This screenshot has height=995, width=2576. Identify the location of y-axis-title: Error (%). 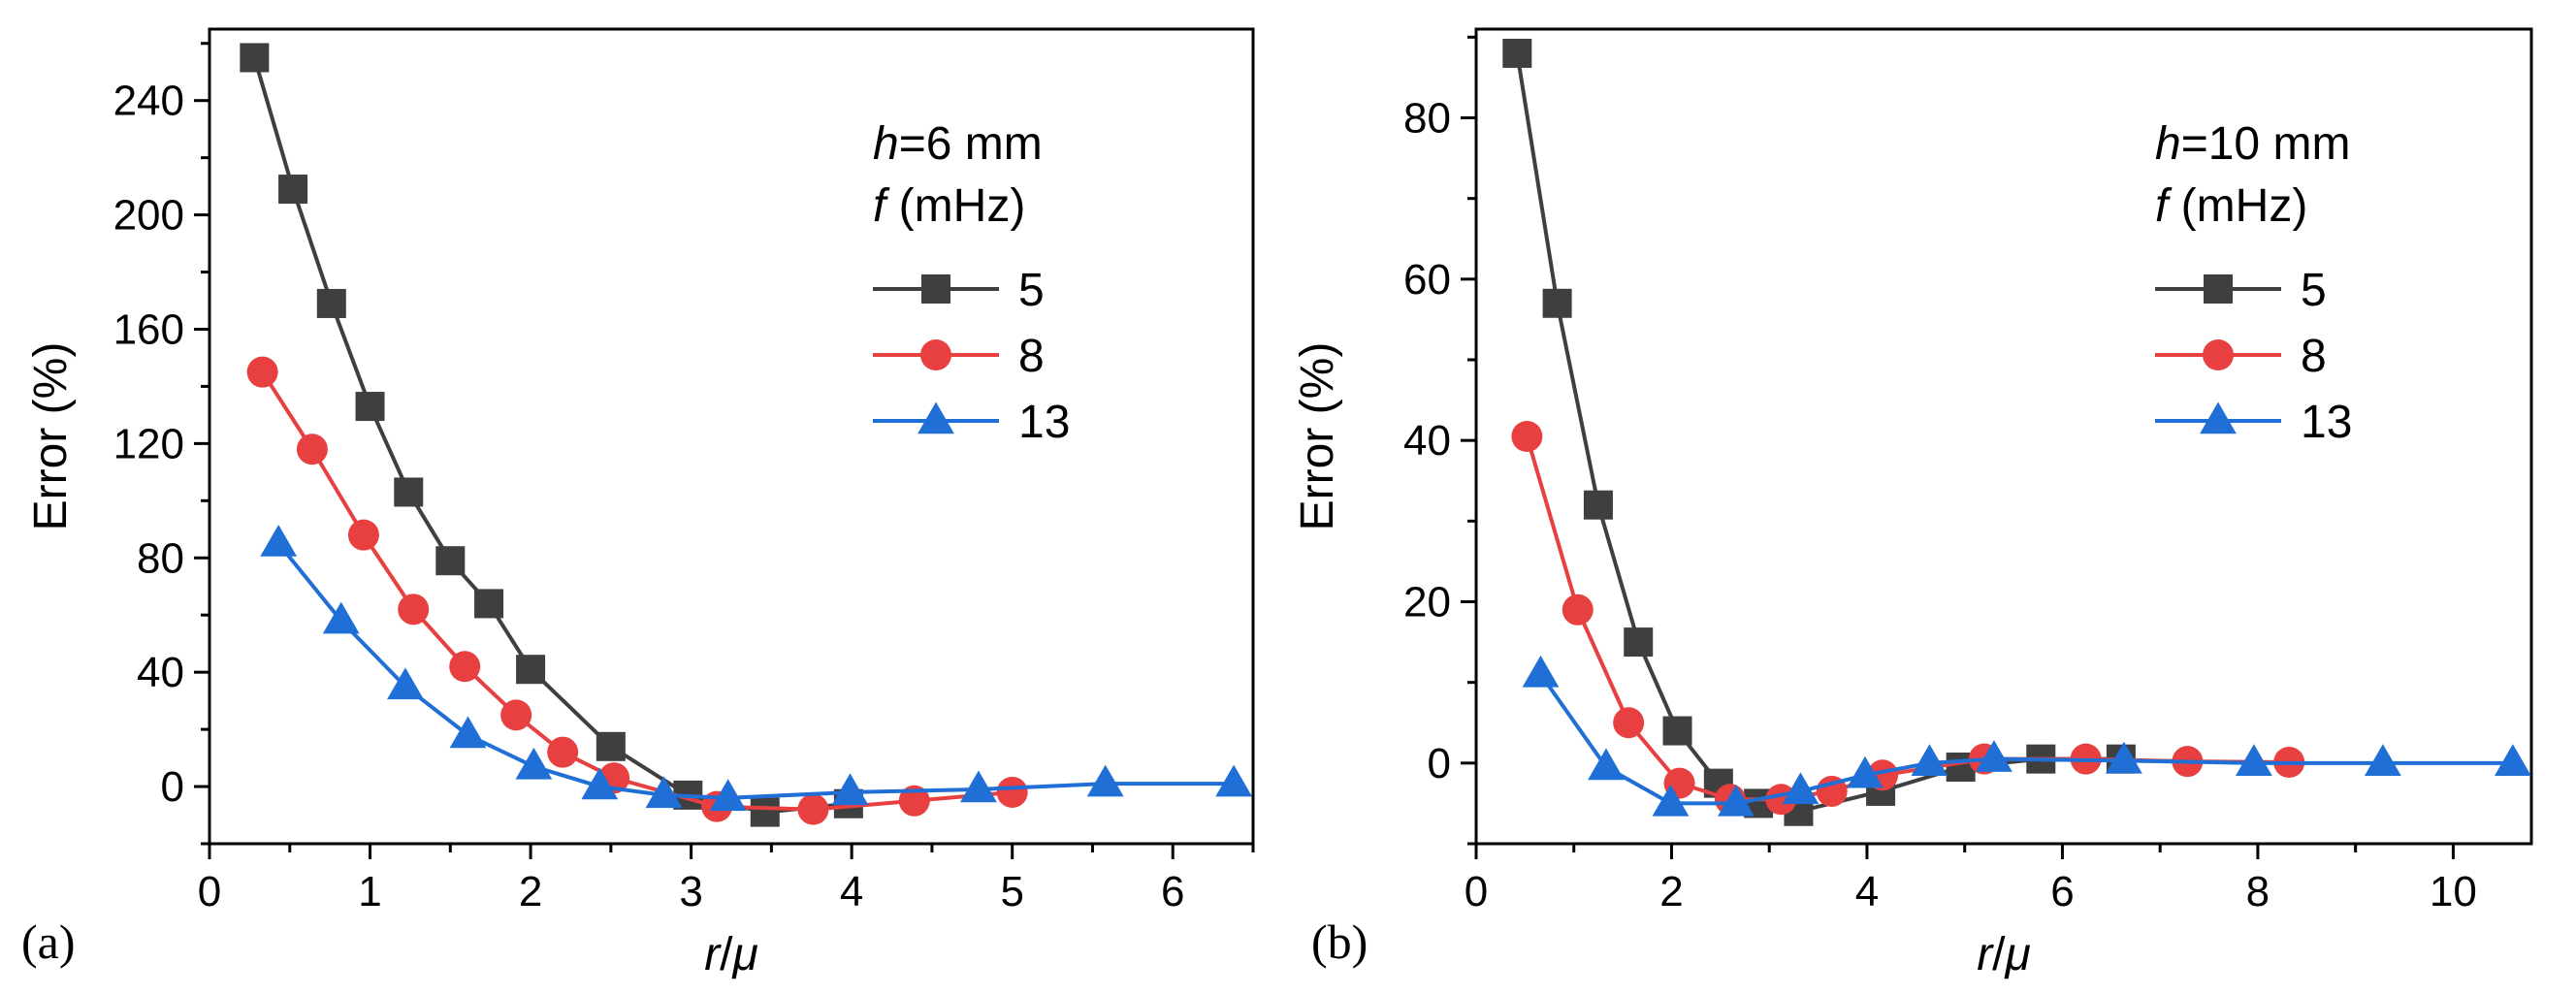
(1317, 436).